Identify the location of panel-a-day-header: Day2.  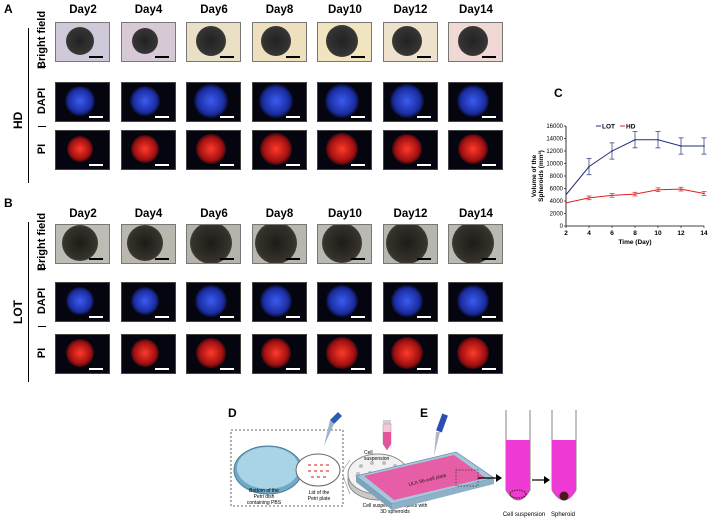
(83, 10).